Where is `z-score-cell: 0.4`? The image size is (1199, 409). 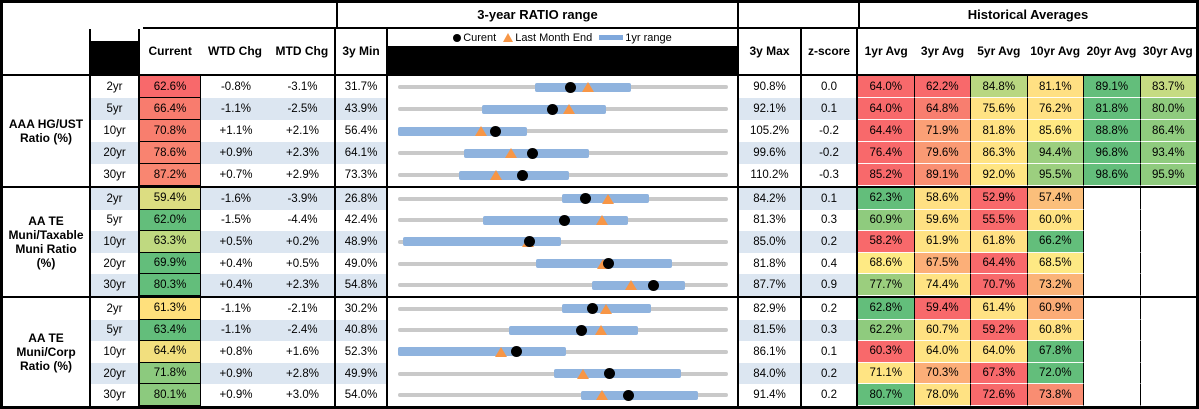
z-score-cell: 0.4 is located at coordinates (830, 263).